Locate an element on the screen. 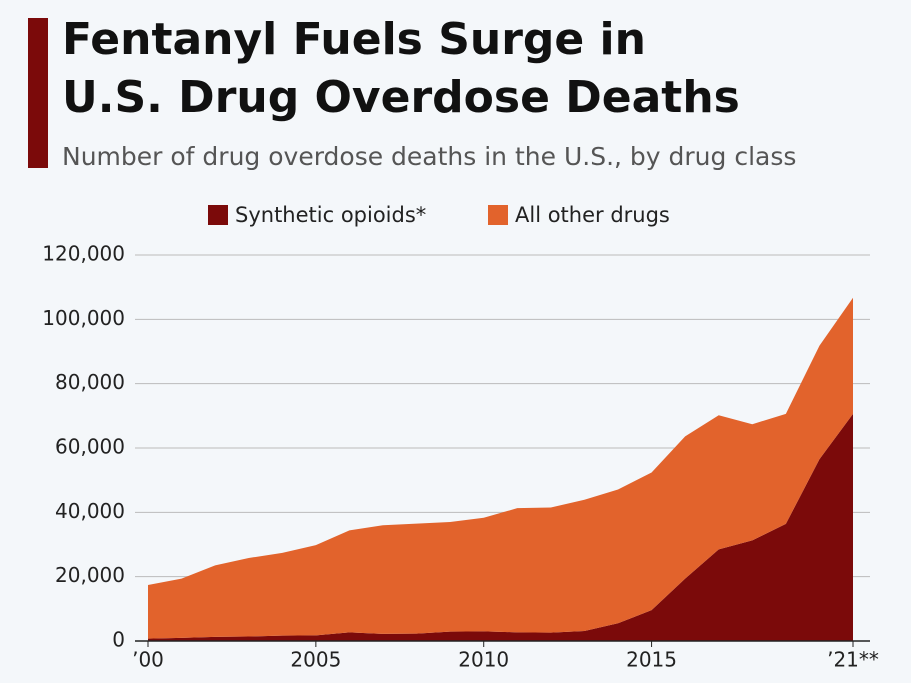 The image size is (911, 683). y-tick-label: 80,000 is located at coordinates (90, 382).